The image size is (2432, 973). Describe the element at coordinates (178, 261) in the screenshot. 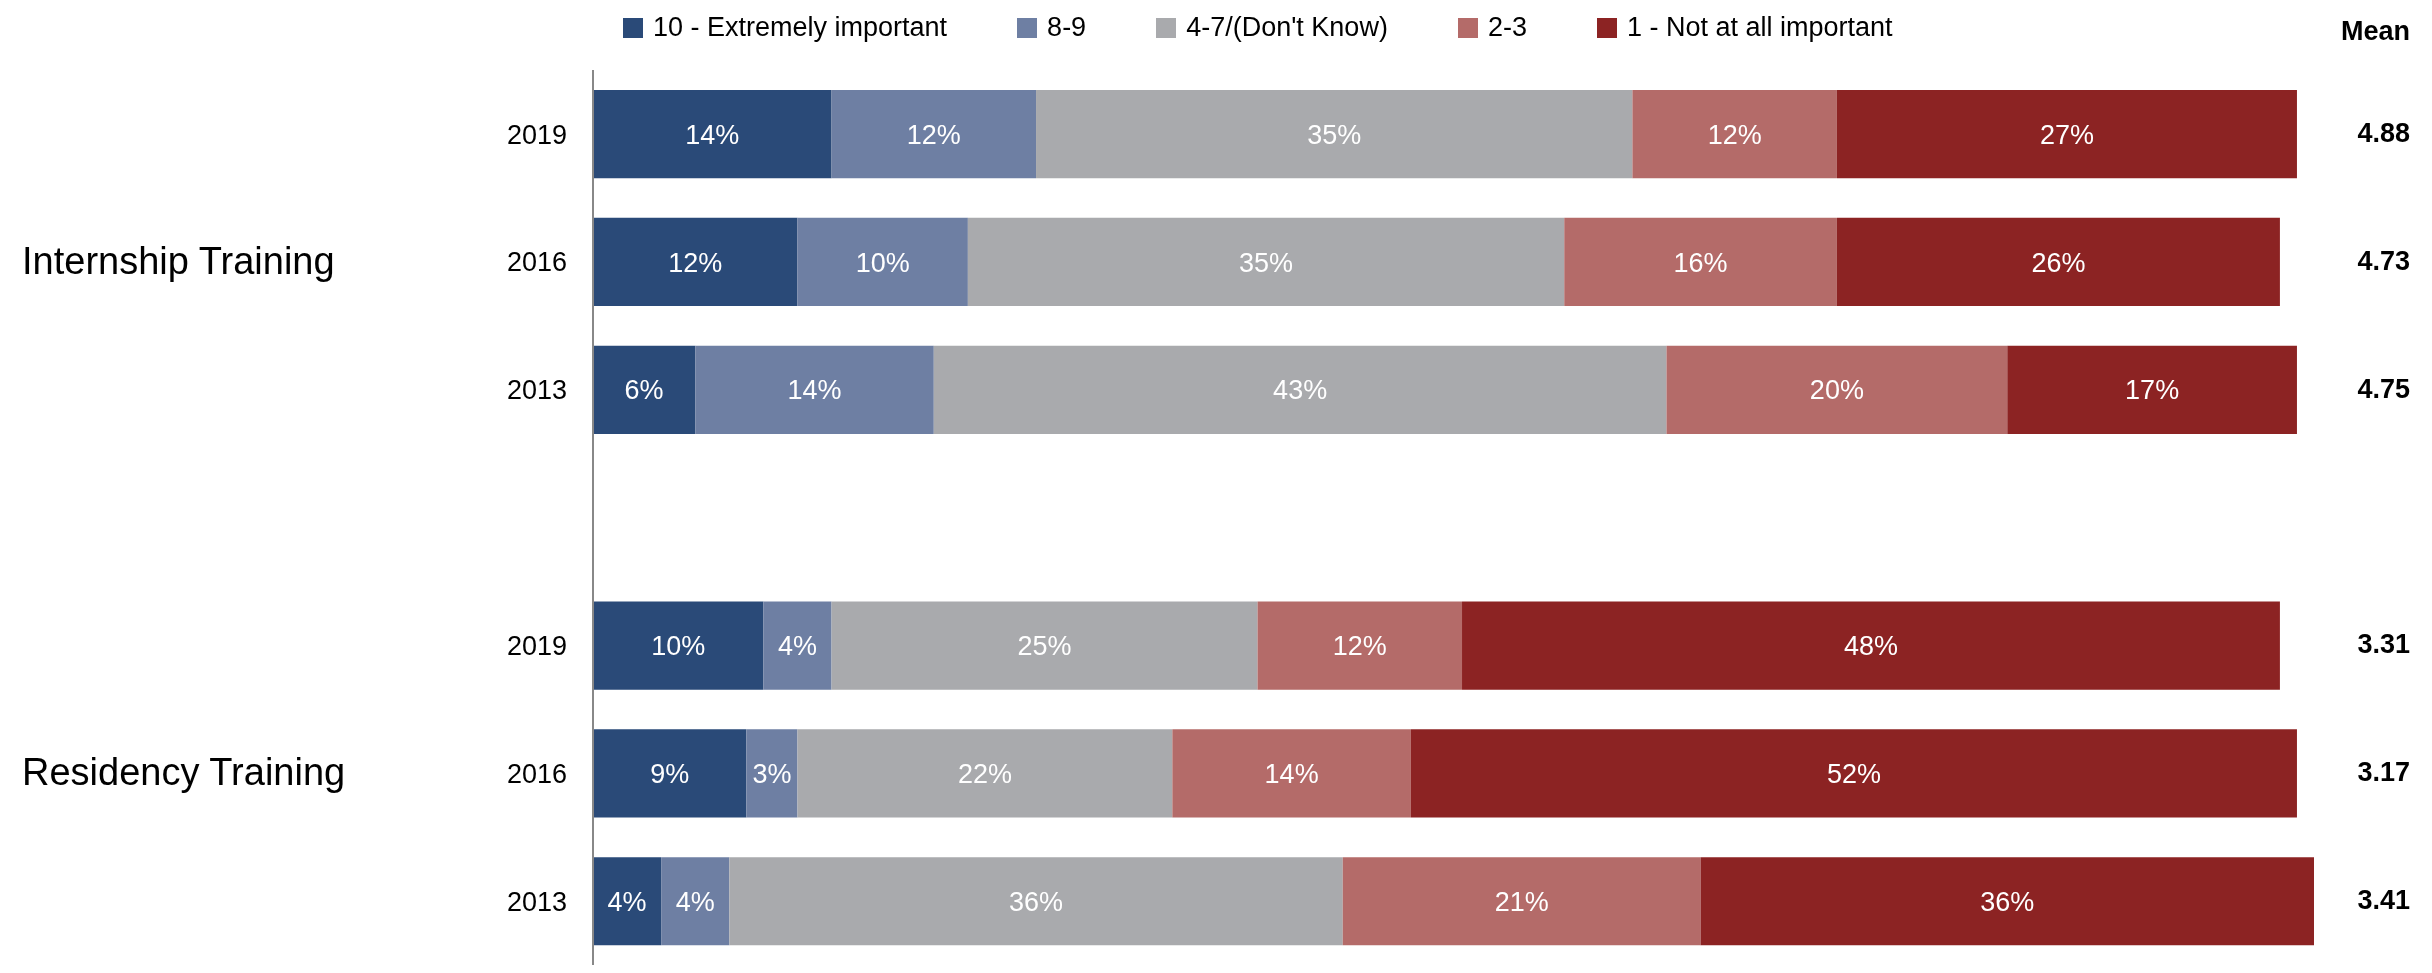

I see `text: Internship Training` at that location.